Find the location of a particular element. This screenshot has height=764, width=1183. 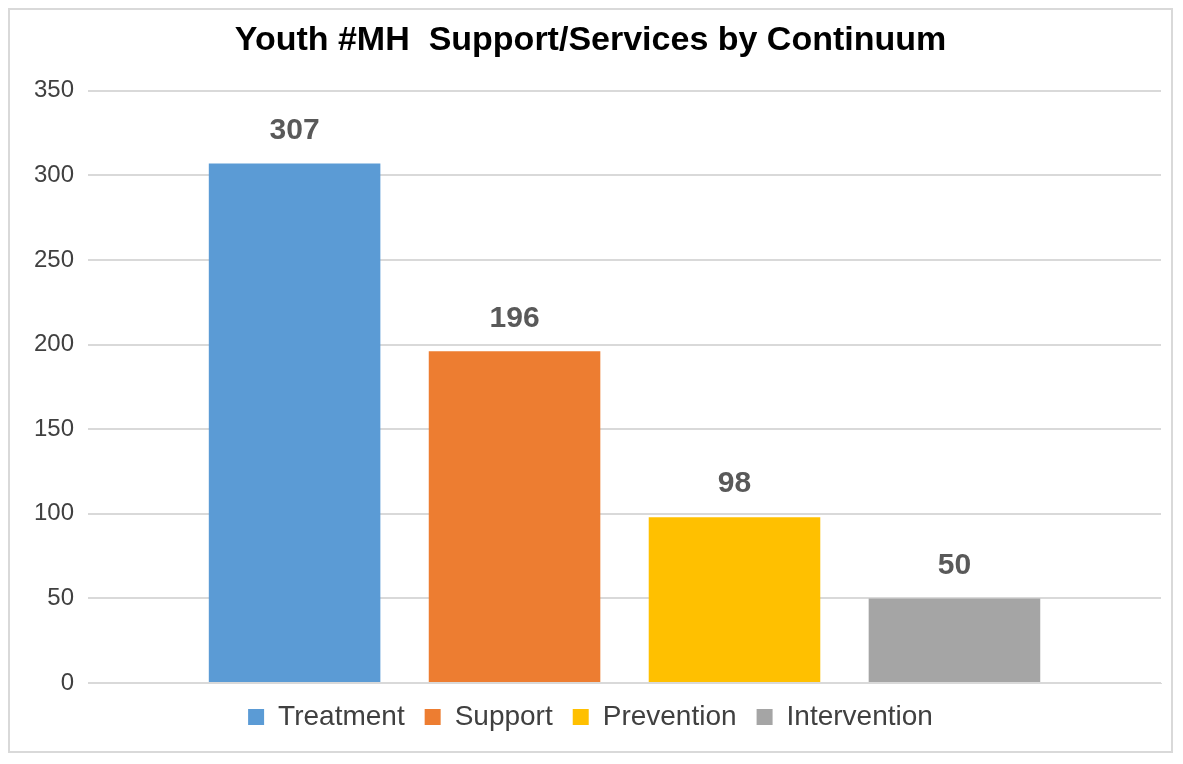

y-tick-label: 100 is located at coordinates (54, 512).